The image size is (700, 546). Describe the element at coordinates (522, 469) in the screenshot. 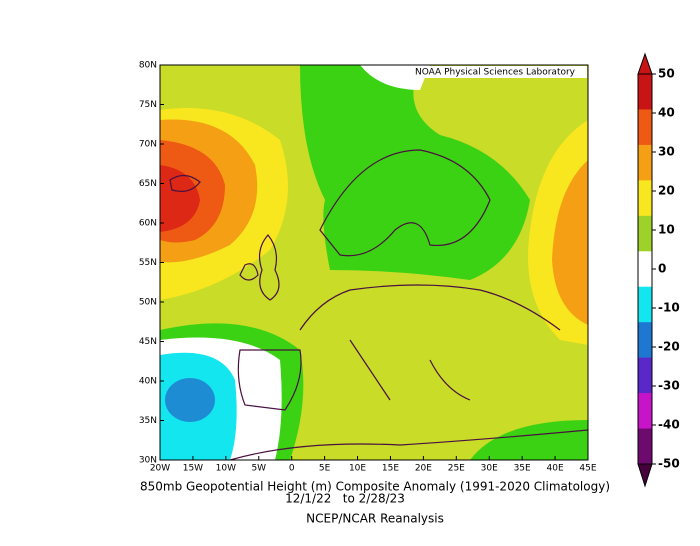

I see `lon-tick-label: 35E` at that location.